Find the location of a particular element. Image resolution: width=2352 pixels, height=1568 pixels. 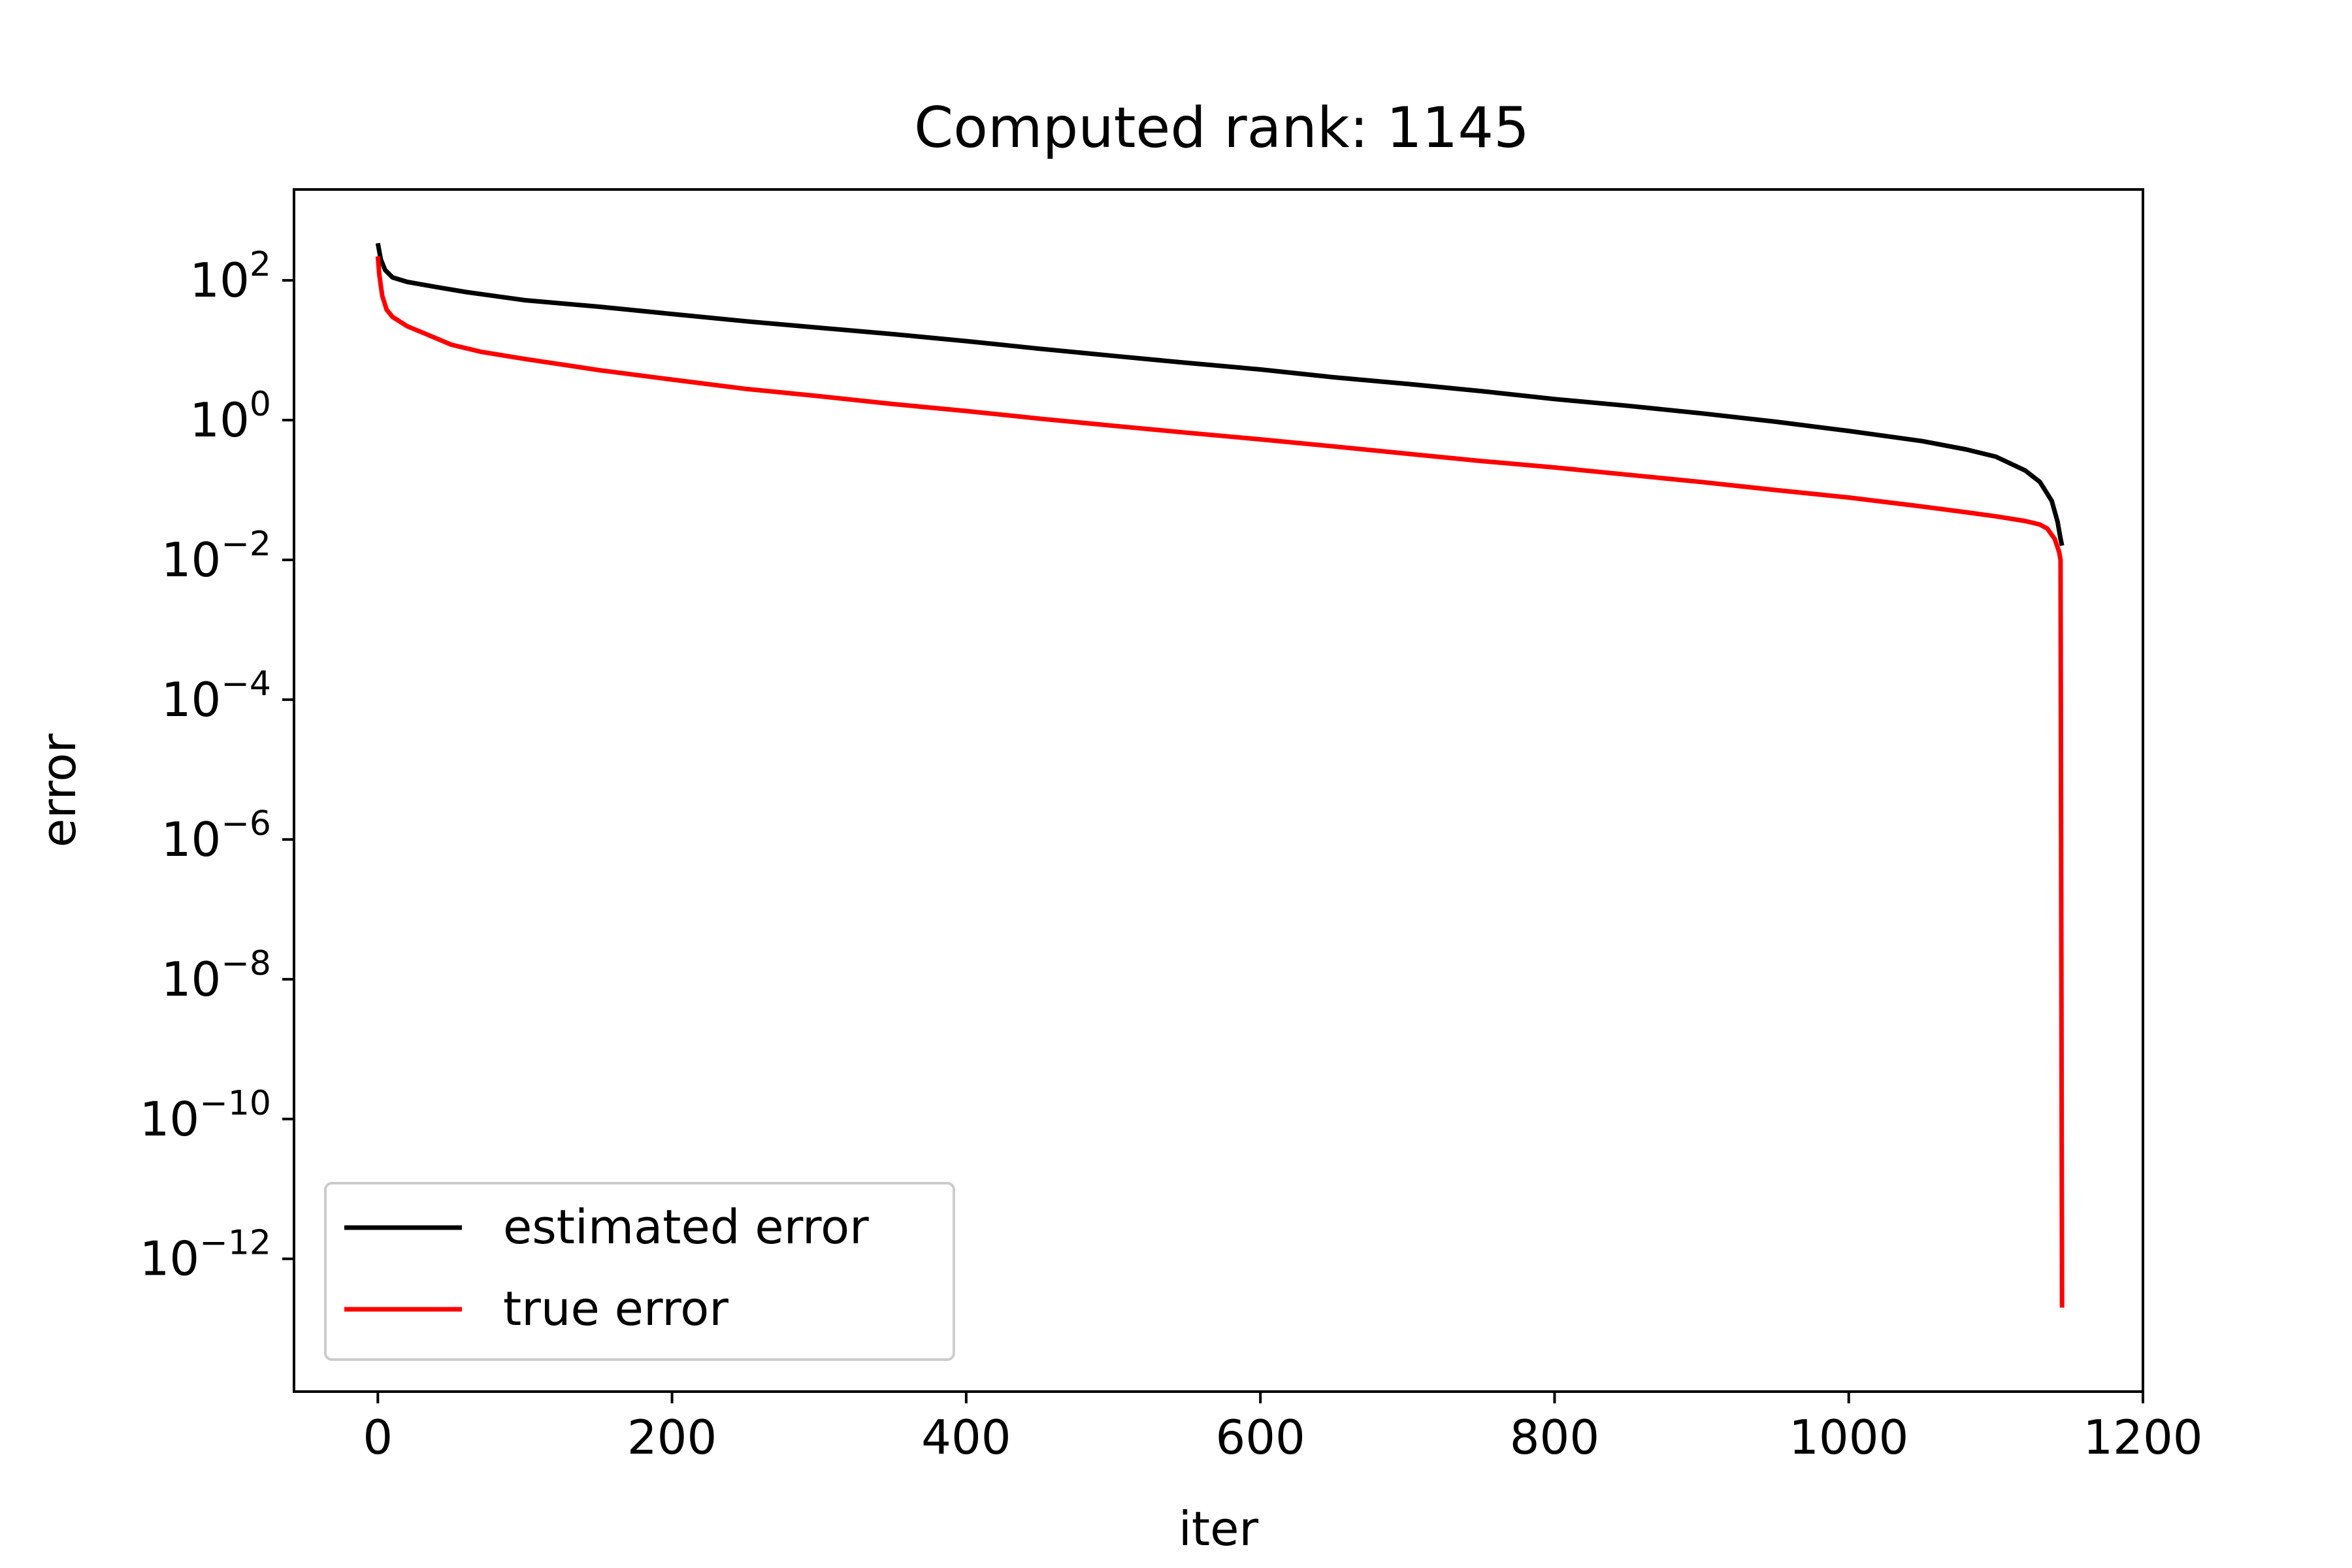

y-axis: 10² 10⁰ 10⁻² 10⁻⁴ 10⁻⁶ 10⁻⁸ 10⁻¹⁰ 10⁻¹² is located at coordinates (217, 765).